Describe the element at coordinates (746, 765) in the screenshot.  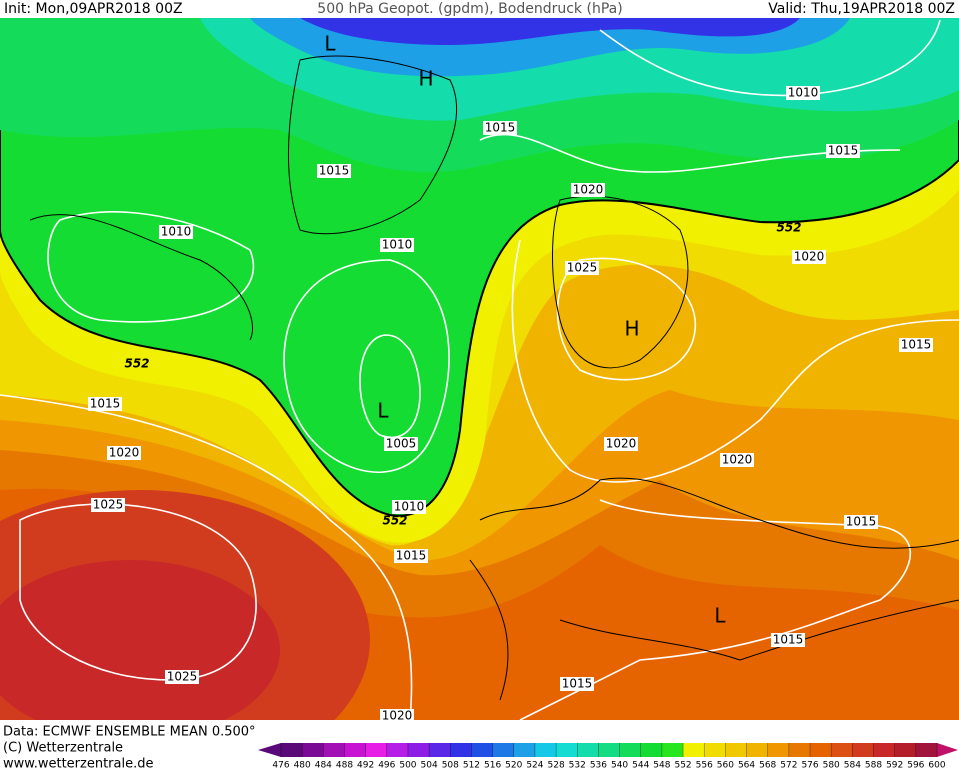
I see `colorbar-label: 564` at that location.